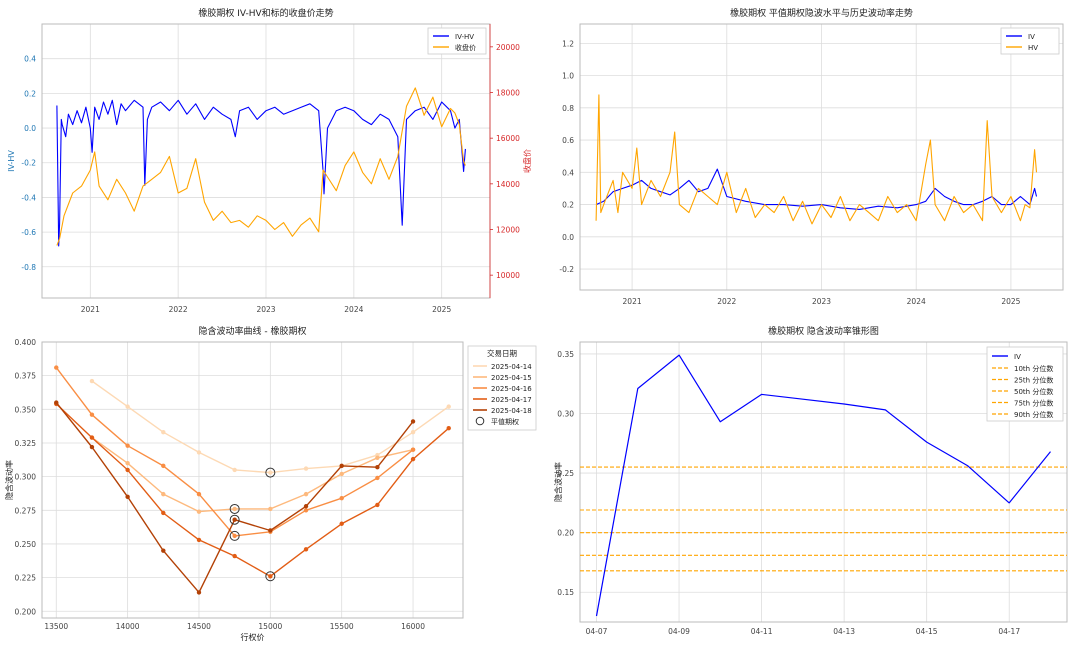  What do you see at coordinates (26, 611) in the screenshot?
I see `c3-ytick-label: 0.200` at bounding box center [26, 611].